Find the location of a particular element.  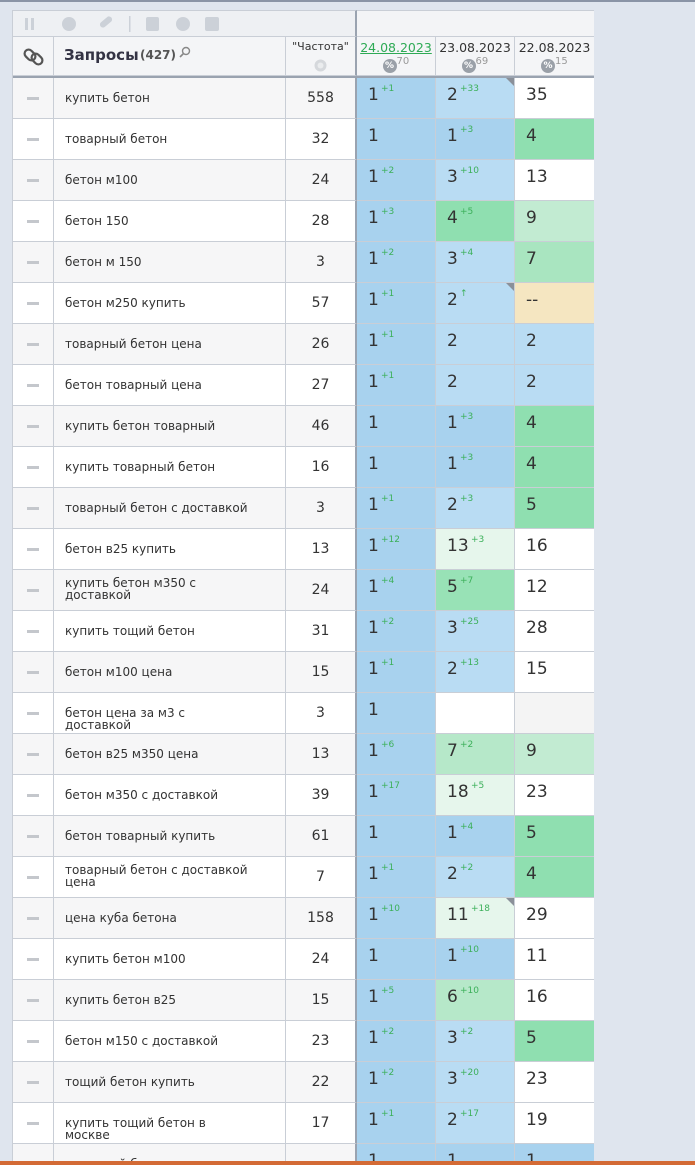

query-cell: товарный бетон с доставкой цена is located at coordinates (170, 877).